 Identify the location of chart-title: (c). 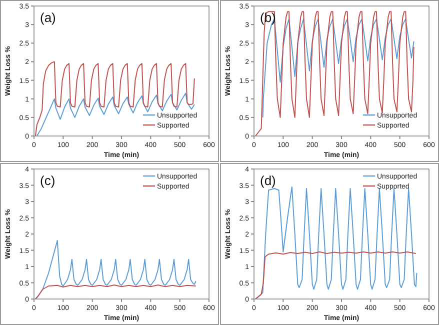
(48, 180).